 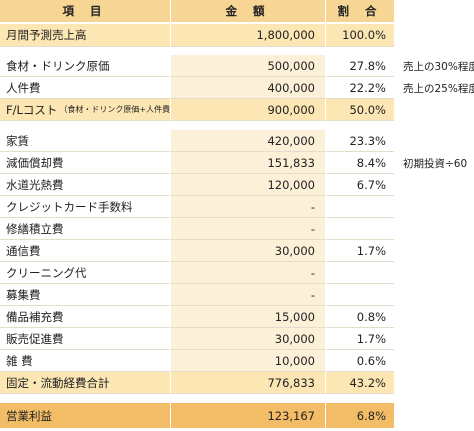 What do you see at coordinates (247, 339) in the screenshot?
I see `row-promotion-amount: 30,000` at bounding box center [247, 339].